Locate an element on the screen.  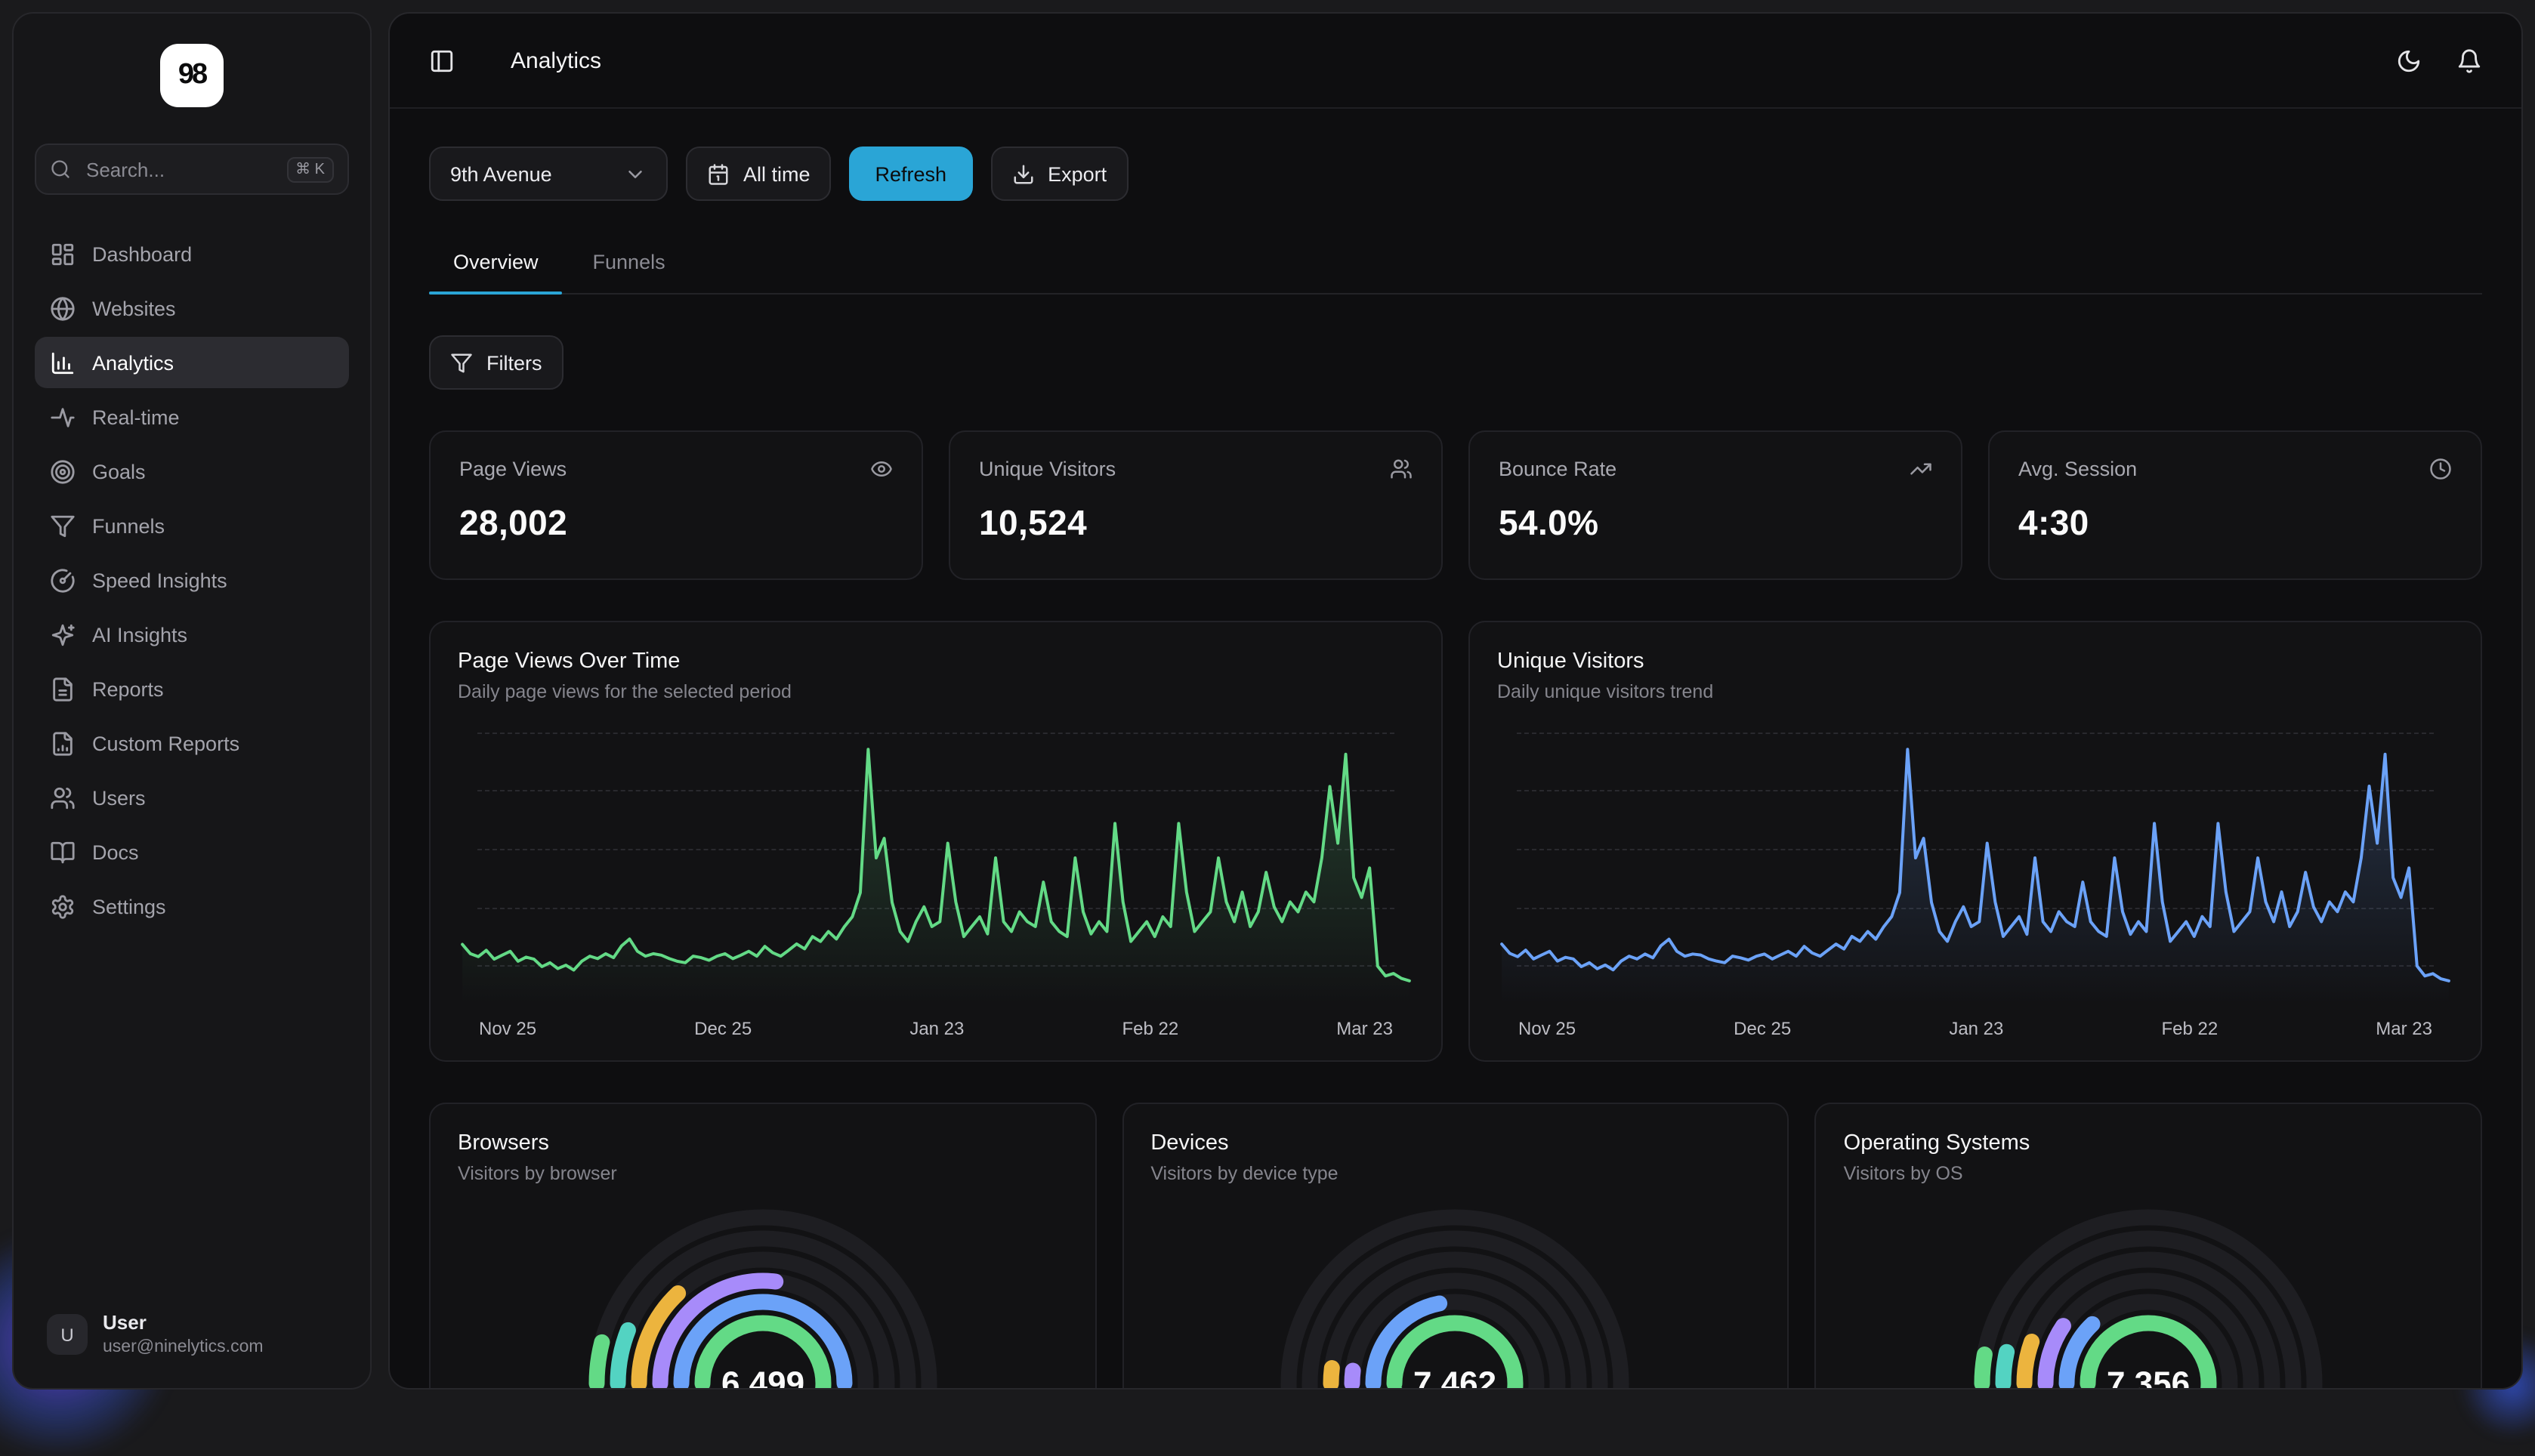
stat-card-unique-visitors: Unique Visitors 10,524 is located at coordinates (1196, 505).